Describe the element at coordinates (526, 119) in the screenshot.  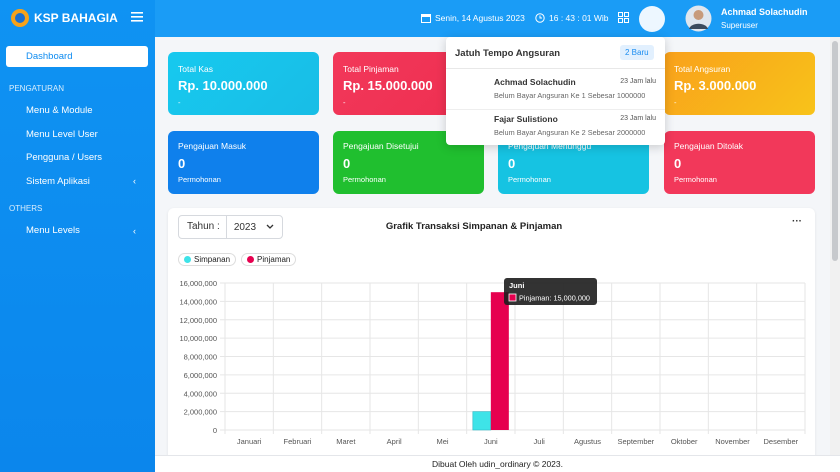
I see `notification-name: Fajar Sulistiono` at that location.